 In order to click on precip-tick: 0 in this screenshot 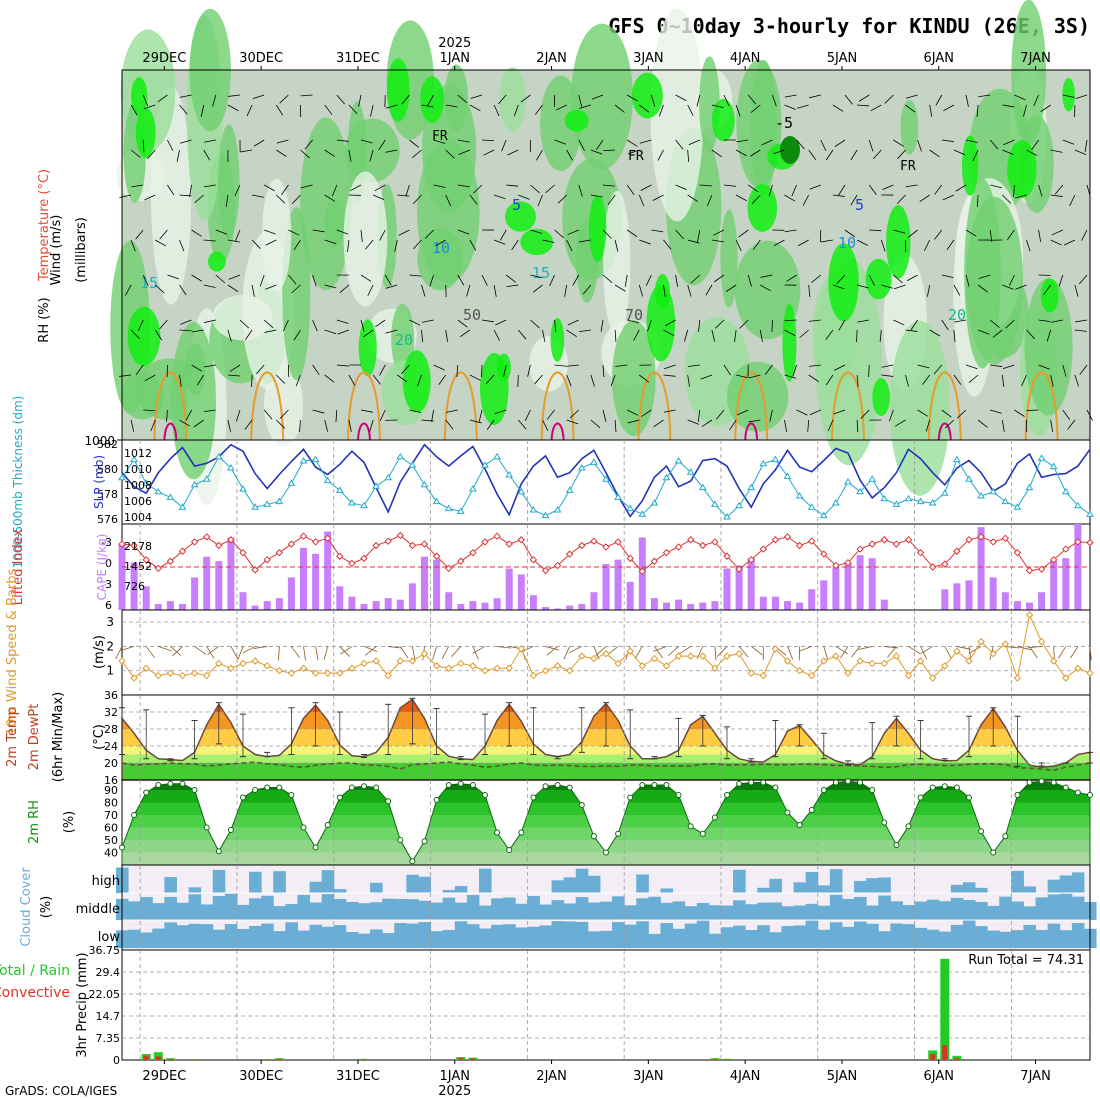, I will do `click(116, 1060)`.